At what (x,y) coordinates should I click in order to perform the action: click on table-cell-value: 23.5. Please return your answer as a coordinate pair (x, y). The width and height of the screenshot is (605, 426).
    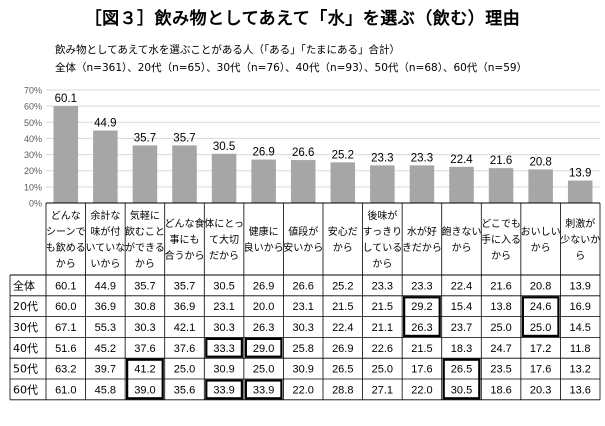
    Looking at the image, I should click on (500, 370).